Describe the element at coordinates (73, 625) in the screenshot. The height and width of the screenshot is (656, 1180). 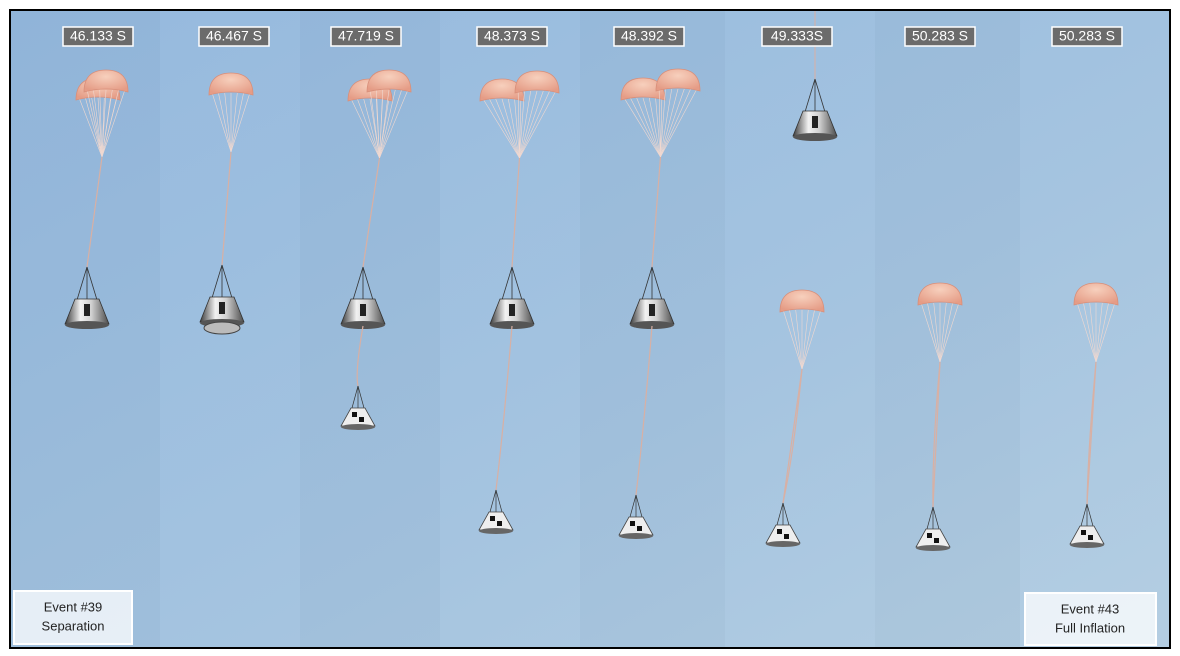
I see `event-name: Separation` at that location.